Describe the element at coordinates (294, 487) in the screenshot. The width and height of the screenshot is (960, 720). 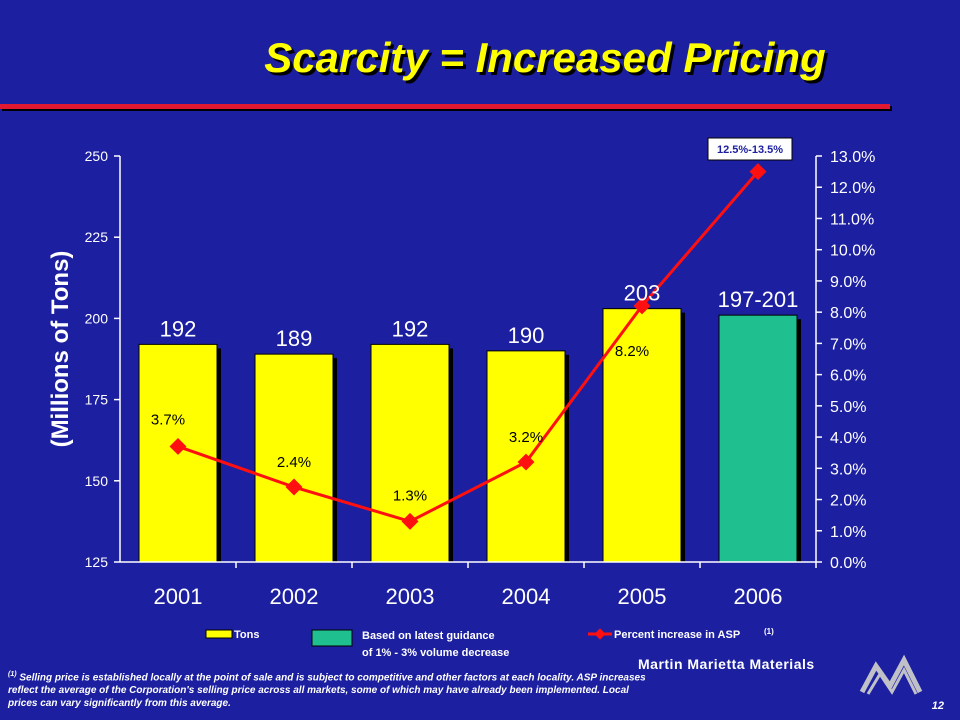
I see `asp-point-2002` at that location.